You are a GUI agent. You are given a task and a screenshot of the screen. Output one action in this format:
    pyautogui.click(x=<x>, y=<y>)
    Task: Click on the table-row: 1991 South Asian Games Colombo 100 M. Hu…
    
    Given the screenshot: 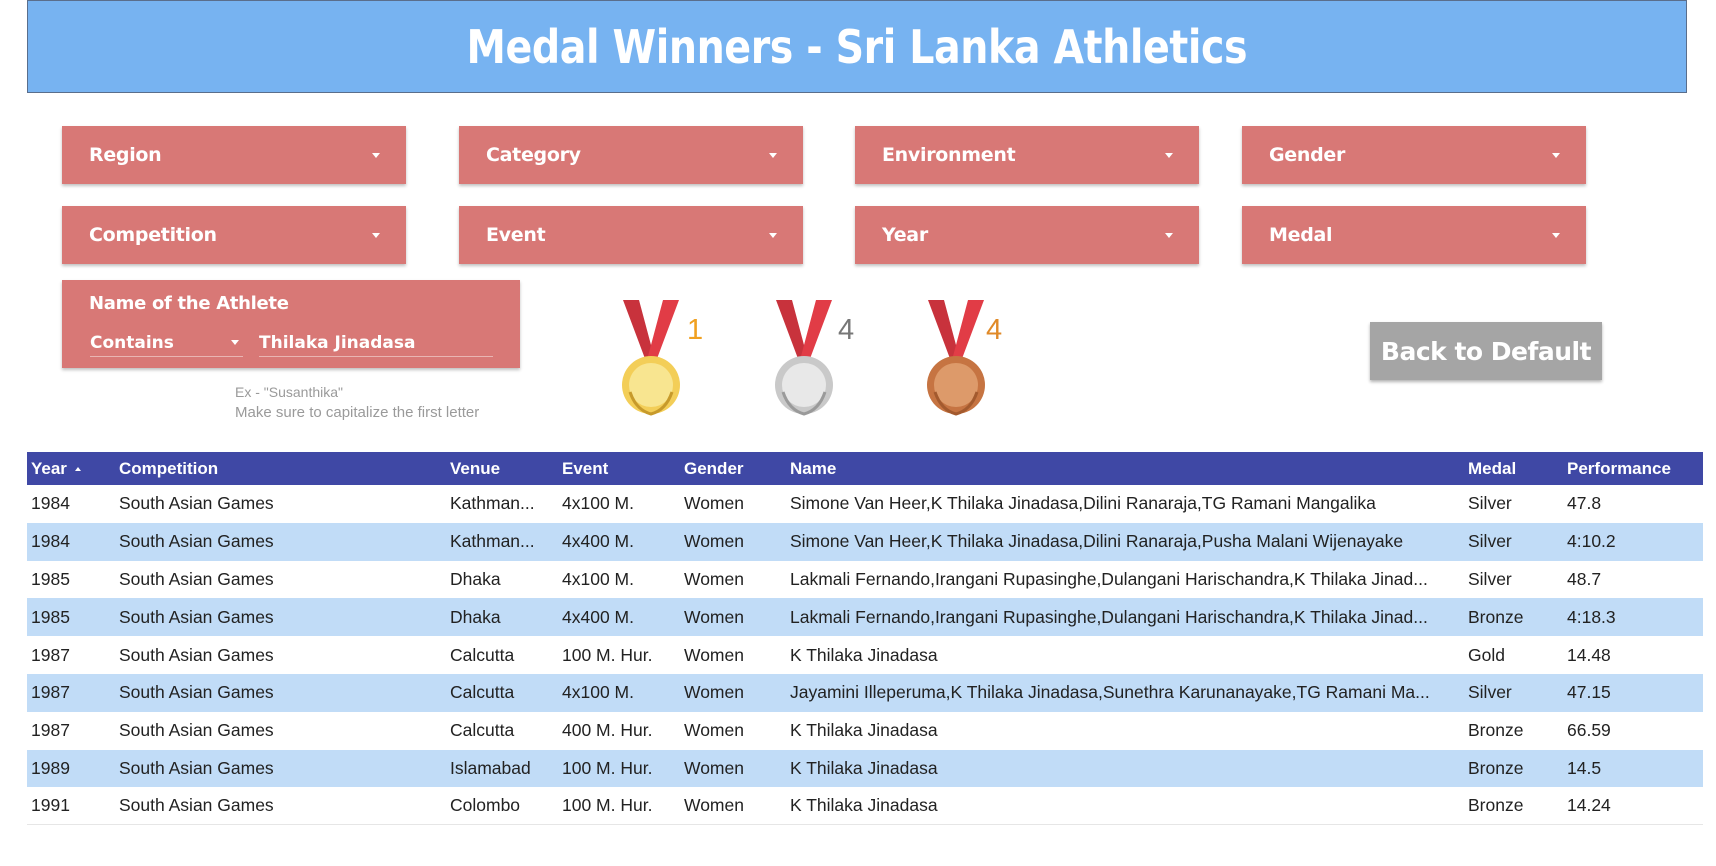 What is the action you would take?
    pyautogui.click(x=865, y=806)
    